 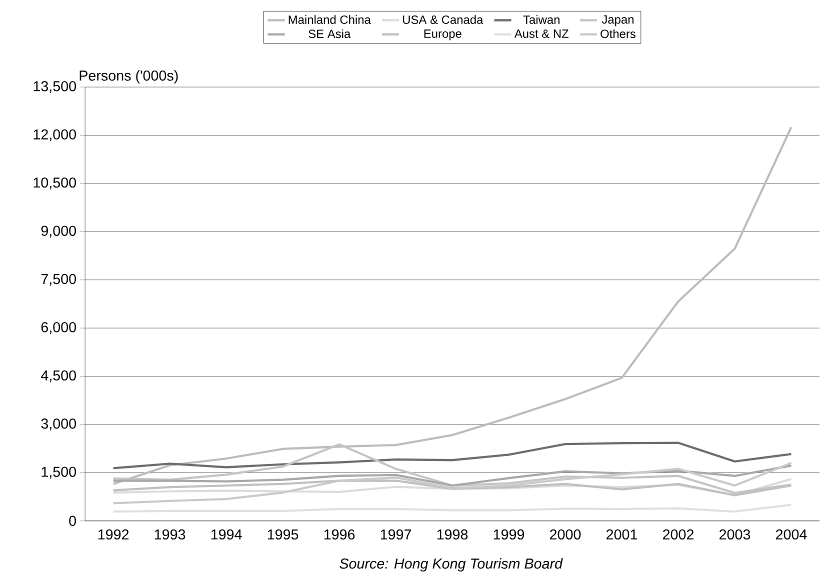 I want to click on y-tick-label: 9,000, so click(x=58, y=232).